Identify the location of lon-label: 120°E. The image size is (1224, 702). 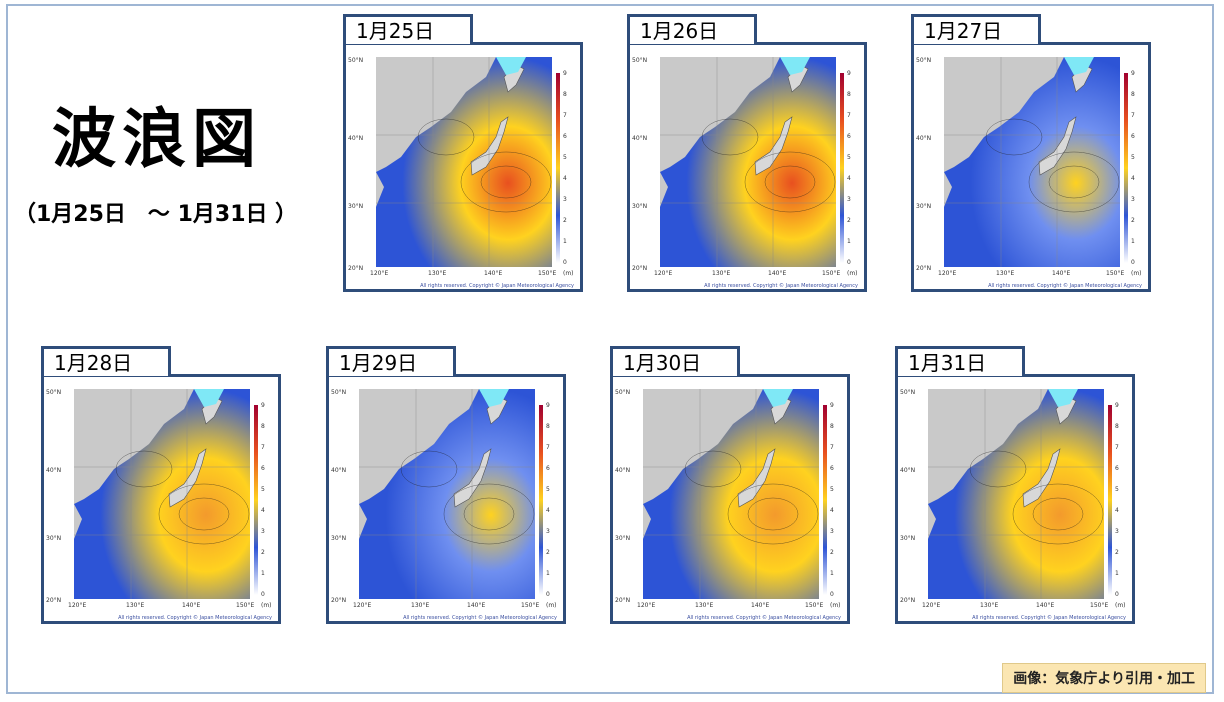
(931, 605).